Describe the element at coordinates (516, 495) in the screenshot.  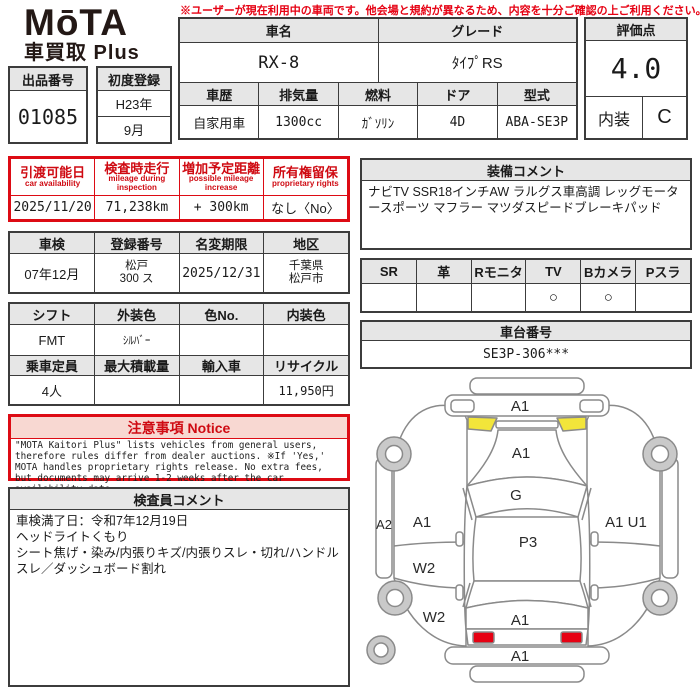
I see `windshield-grade: G` at that location.